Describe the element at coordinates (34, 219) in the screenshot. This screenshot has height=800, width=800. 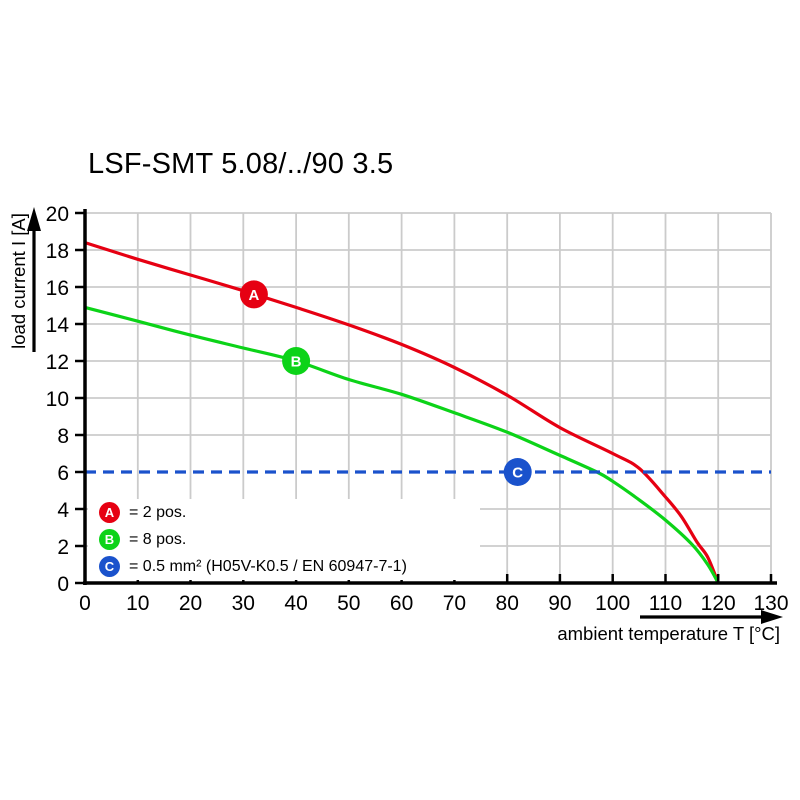
I see `y-axis-arrow-head-icon` at that location.